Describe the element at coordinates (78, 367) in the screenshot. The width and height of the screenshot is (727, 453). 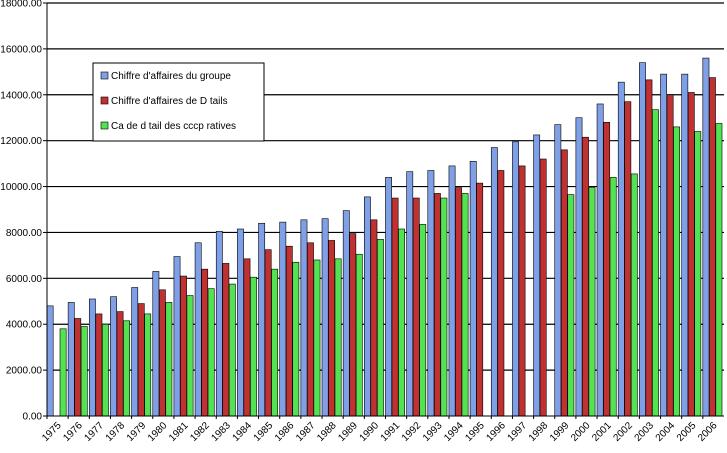
I see `bar-s1-1976` at that location.